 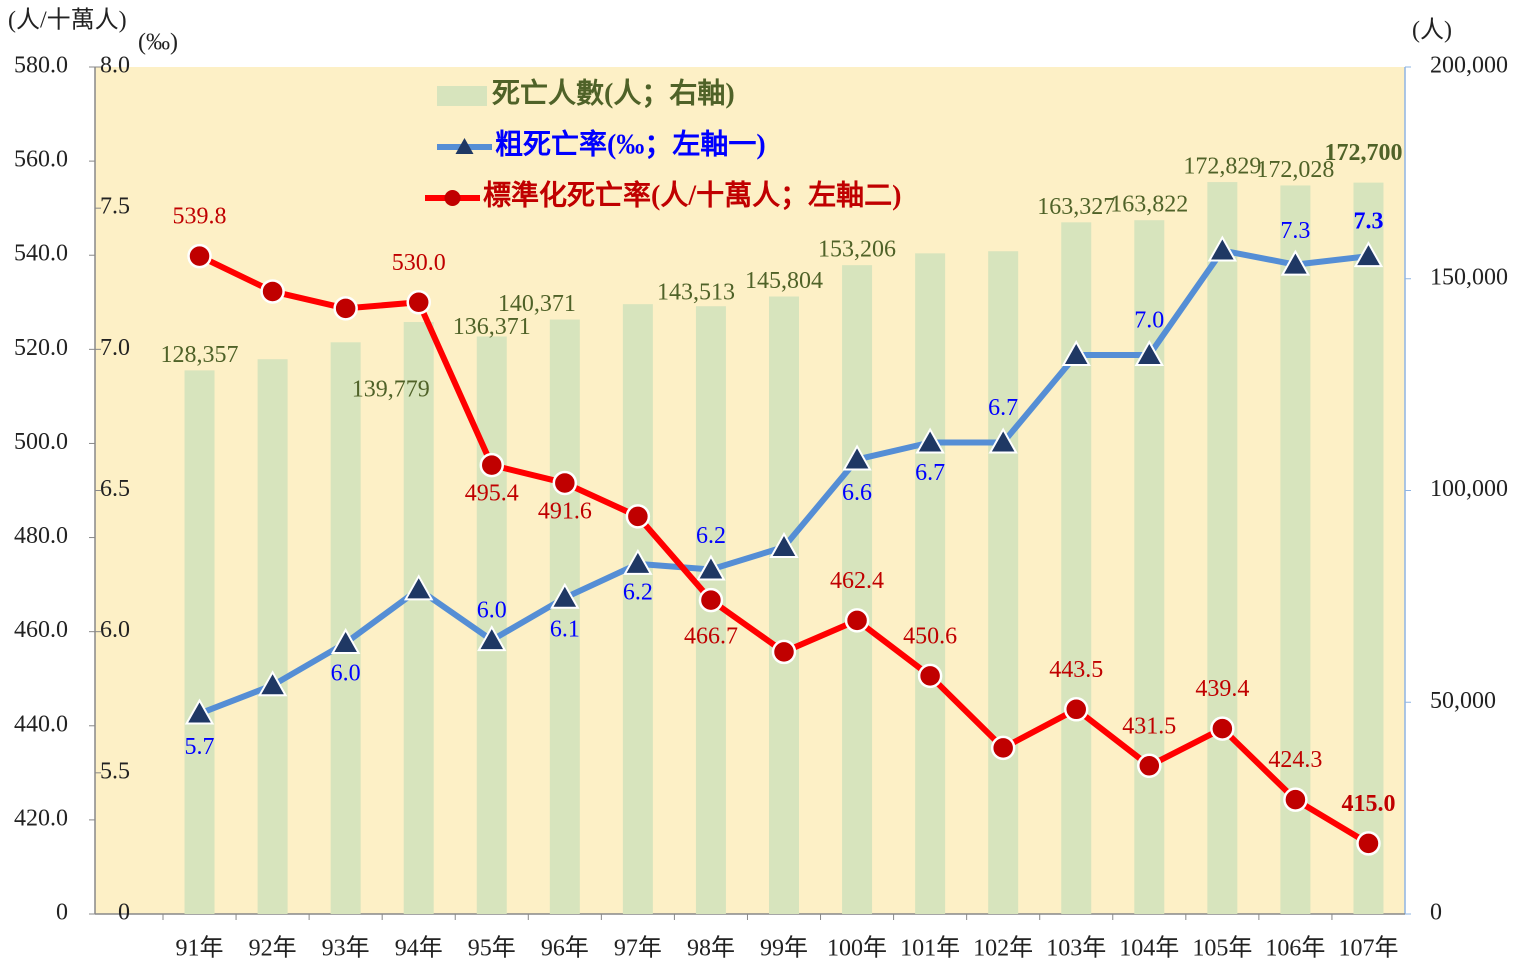 I want to click on x-tick-label: 107年, so click(x=1368, y=948).